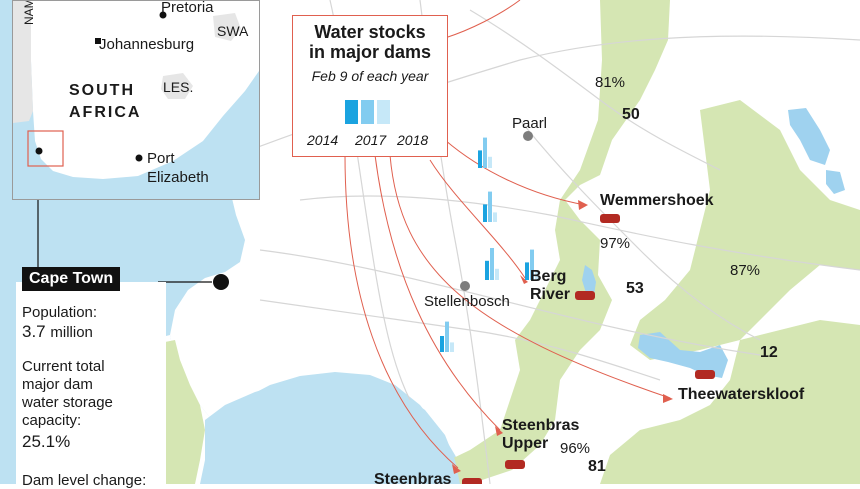  Describe the element at coordinates (745, 270) in the screenshot. I see `theewaterskloof-pct: 87%` at that location.